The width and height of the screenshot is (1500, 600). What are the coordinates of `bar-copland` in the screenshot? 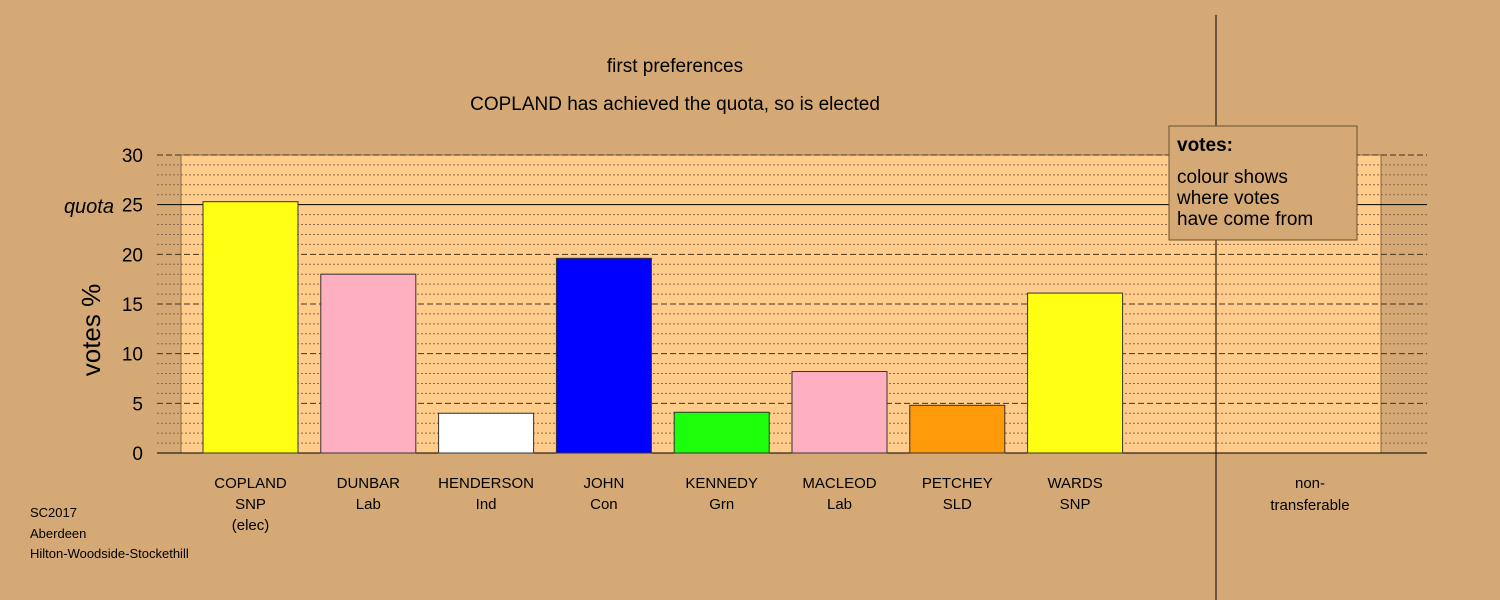 It's located at (250, 327).